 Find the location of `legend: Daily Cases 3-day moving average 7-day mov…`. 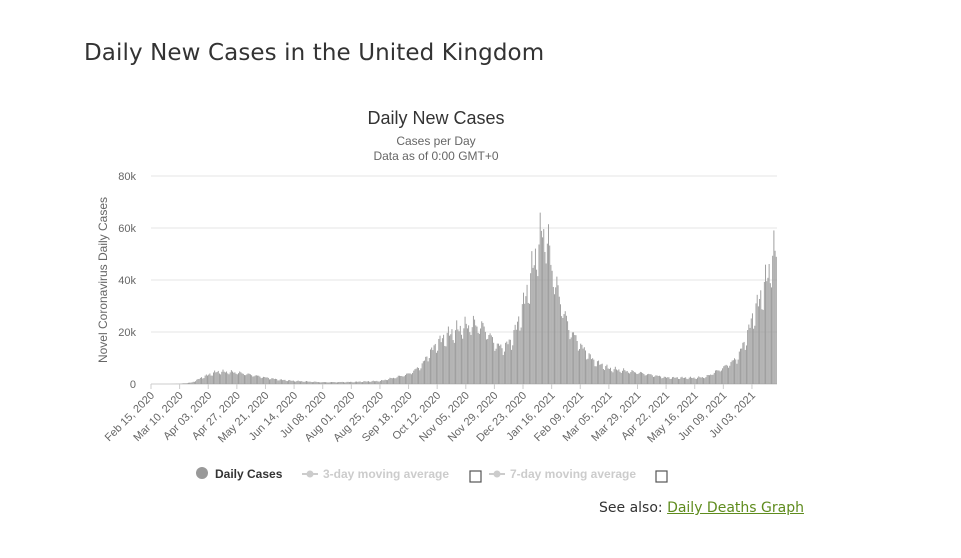

legend: Daily Cases 3-day moving average 7-day mov… is located at coordinates (432, 475).